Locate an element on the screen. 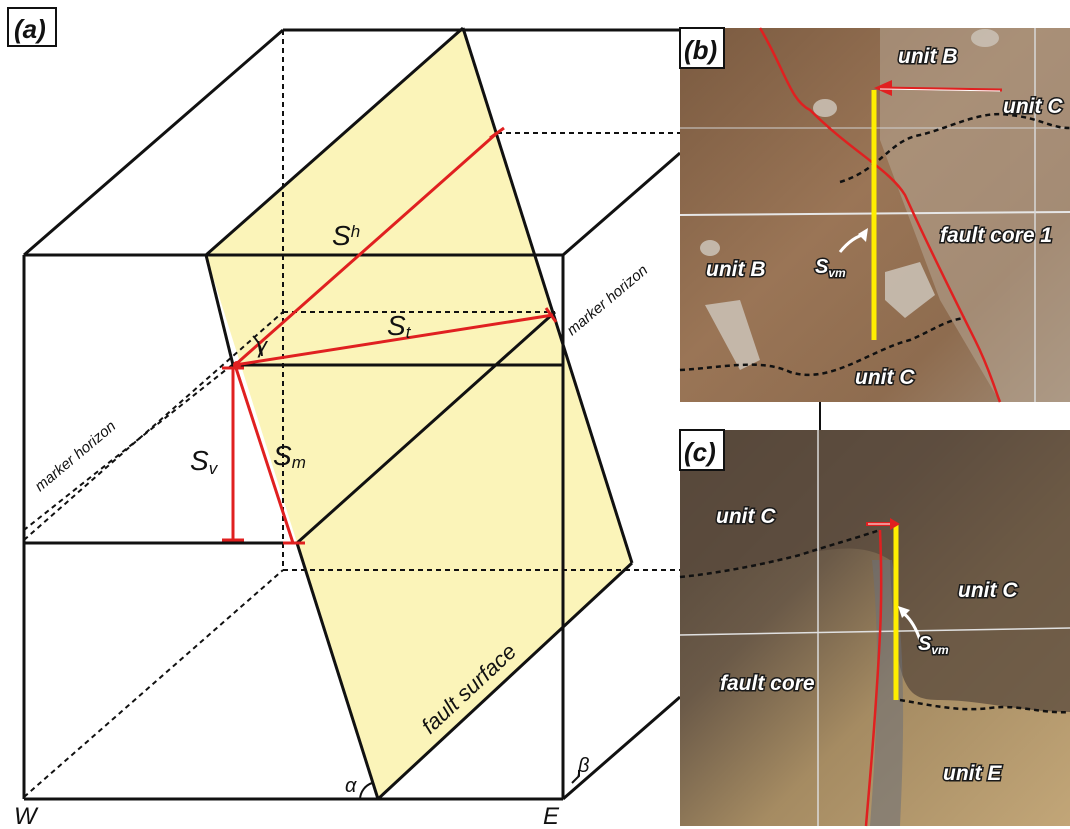  panel-c-label-box is located at coordinates (702, 450).